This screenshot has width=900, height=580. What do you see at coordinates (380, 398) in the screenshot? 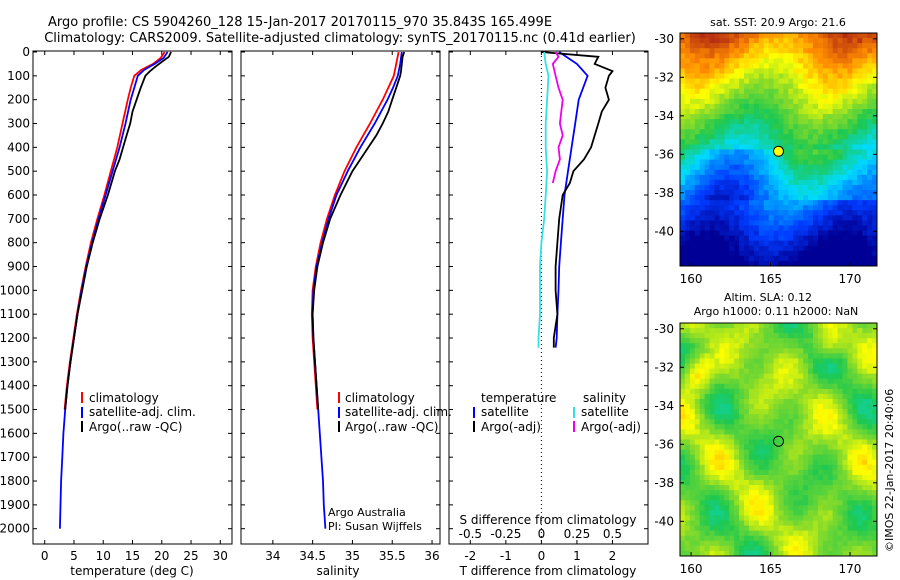
I see `legend-label-climatology: climatology` at bounding box center [380, 398].